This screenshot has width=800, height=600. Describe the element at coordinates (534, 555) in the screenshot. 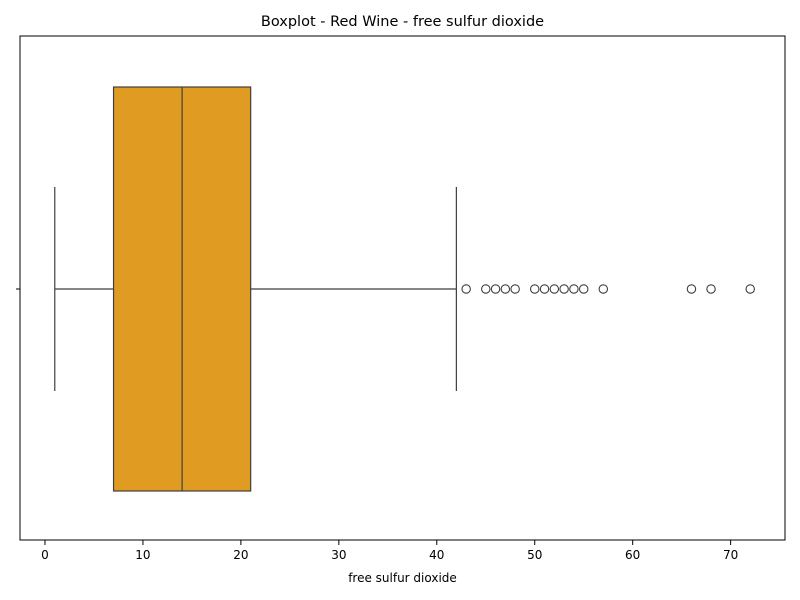

I see `x-tick-label: 50` at that location.